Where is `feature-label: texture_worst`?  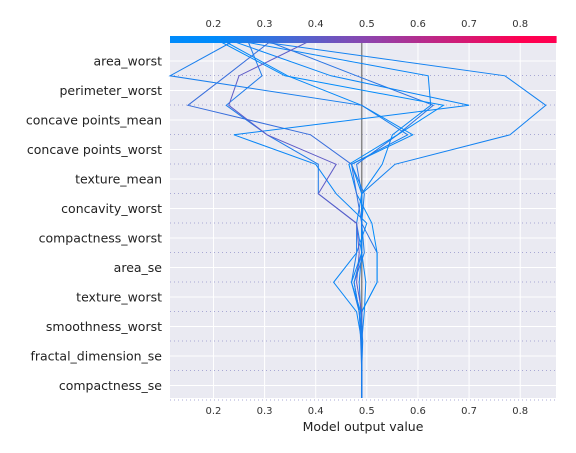 feature-label: texture_worst is located at coordinates (119, 297).